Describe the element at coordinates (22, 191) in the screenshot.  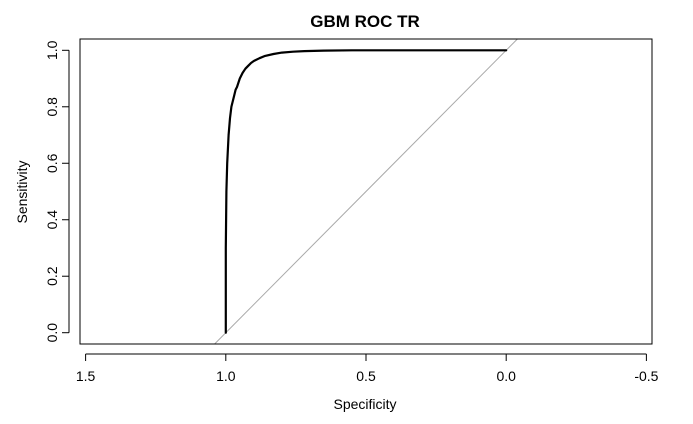
I see `y-axis-title: Sensitivity` at that location.